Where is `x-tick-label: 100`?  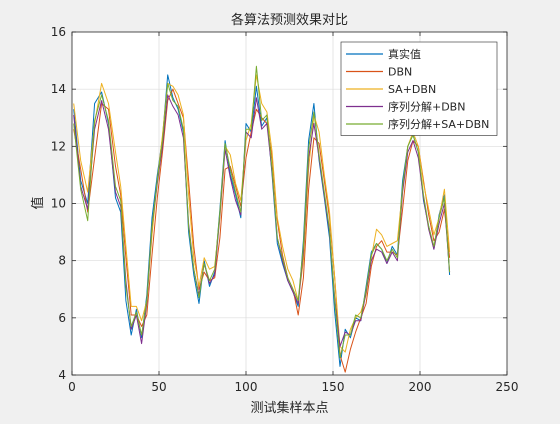
x-tick-label: 100 is located at coordinates (246, 387).